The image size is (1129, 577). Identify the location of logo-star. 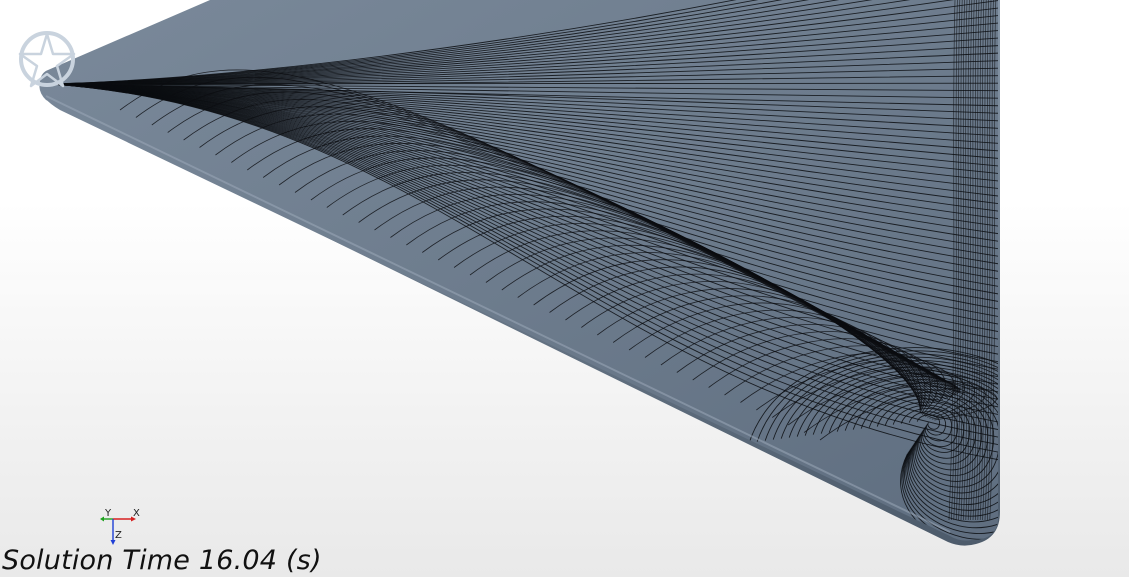
(47, 60).